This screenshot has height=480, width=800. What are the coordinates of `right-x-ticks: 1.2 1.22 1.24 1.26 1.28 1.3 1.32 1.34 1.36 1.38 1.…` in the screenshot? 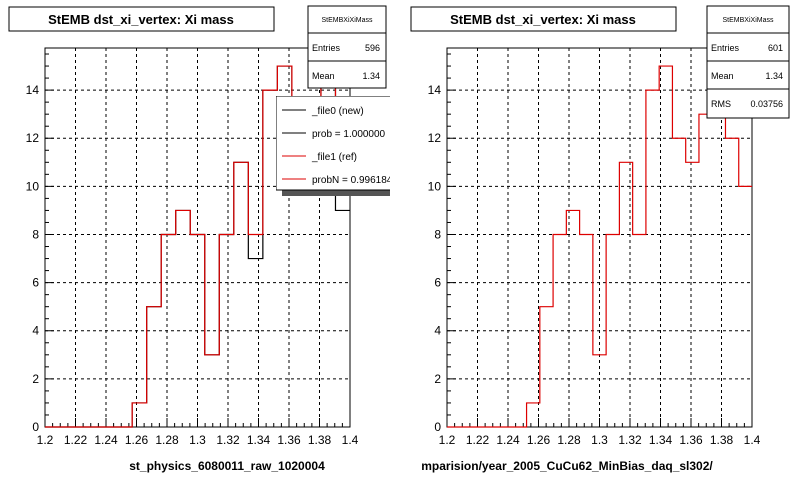 It's located at (600, 432).